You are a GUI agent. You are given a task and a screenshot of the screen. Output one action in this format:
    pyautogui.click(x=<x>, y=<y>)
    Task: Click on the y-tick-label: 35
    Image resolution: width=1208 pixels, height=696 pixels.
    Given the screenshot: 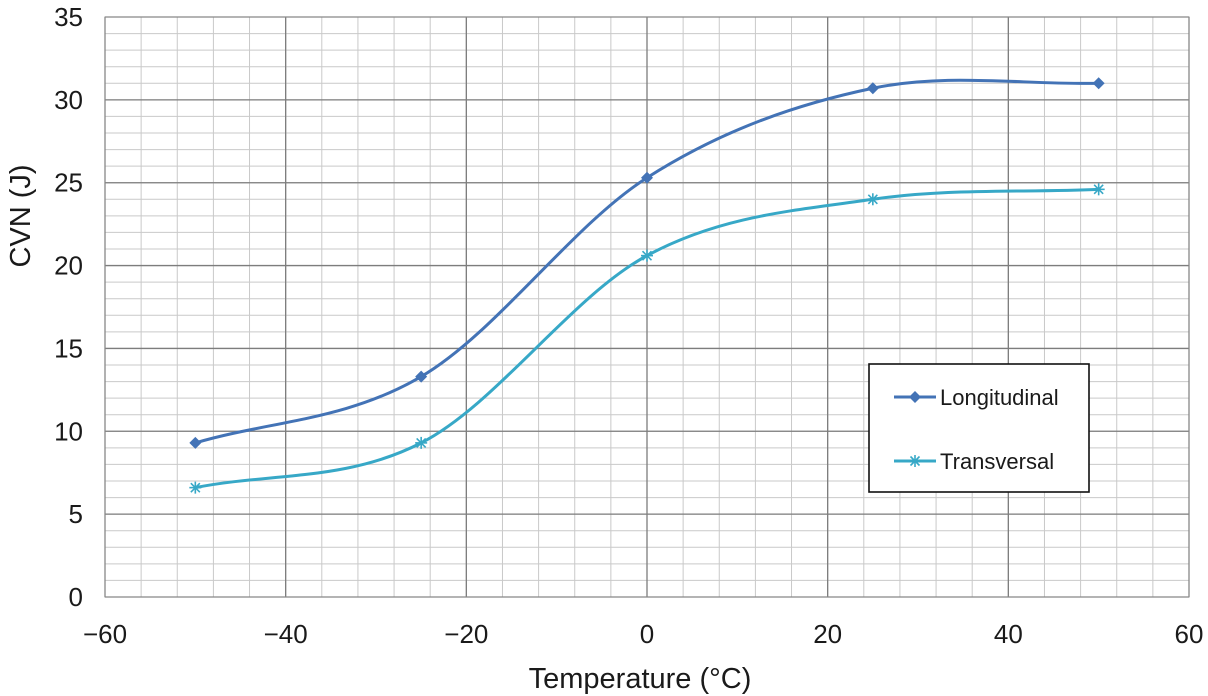 What is the action you would take?
    pyautogui.click(x=68, y=17)
    